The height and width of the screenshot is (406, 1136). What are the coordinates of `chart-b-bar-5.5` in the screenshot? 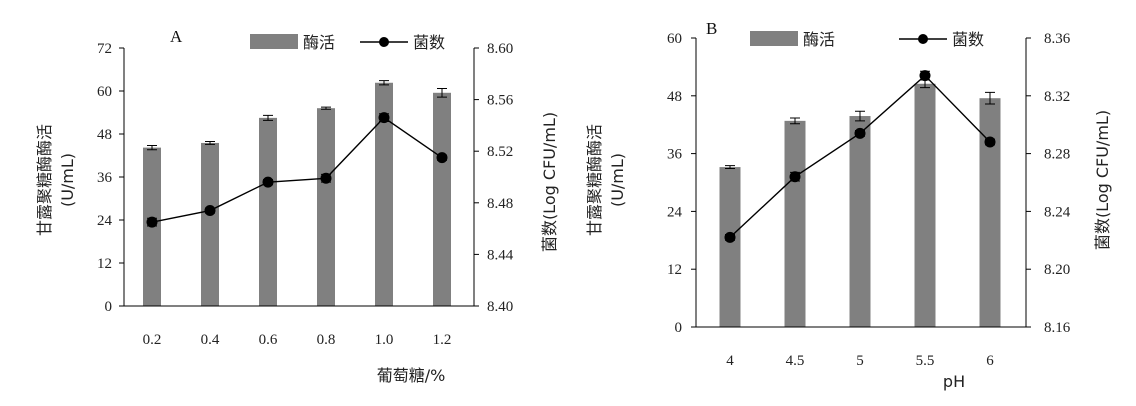 It's located at (925, 205).